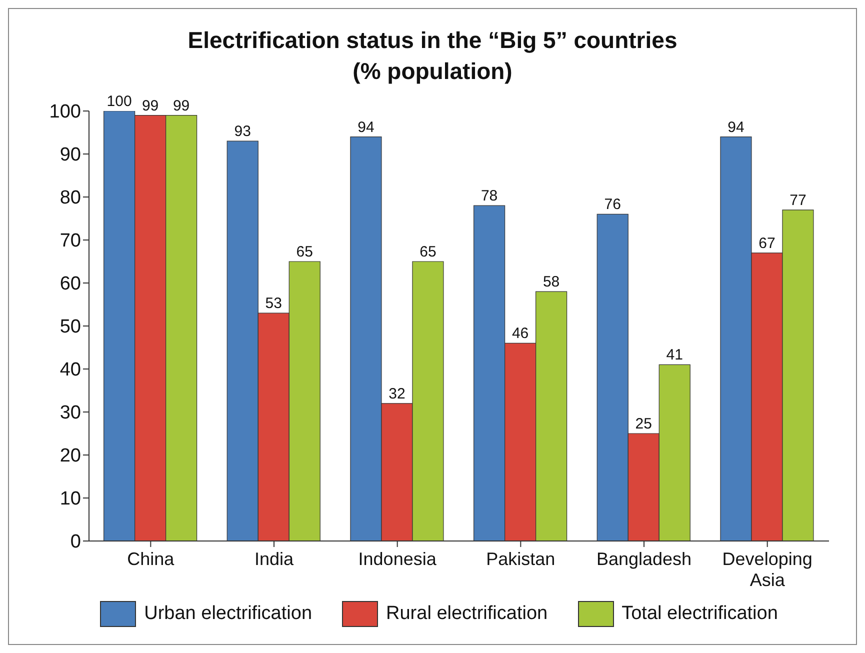  Describe the element at coordinates (70, 198) in the screenshot. I see `y-tick-label: 80` at that location.